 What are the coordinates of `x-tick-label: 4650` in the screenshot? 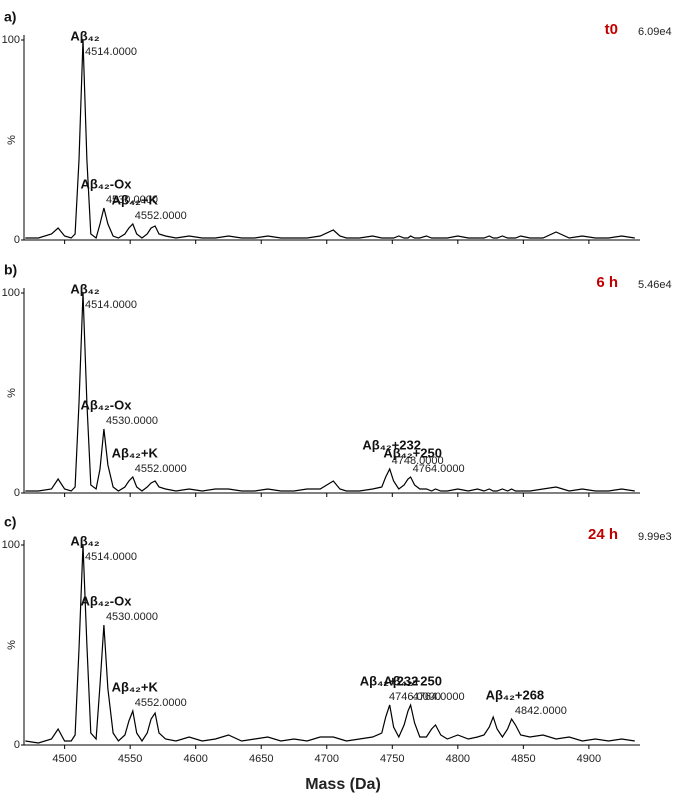 It's located at (261, 759).